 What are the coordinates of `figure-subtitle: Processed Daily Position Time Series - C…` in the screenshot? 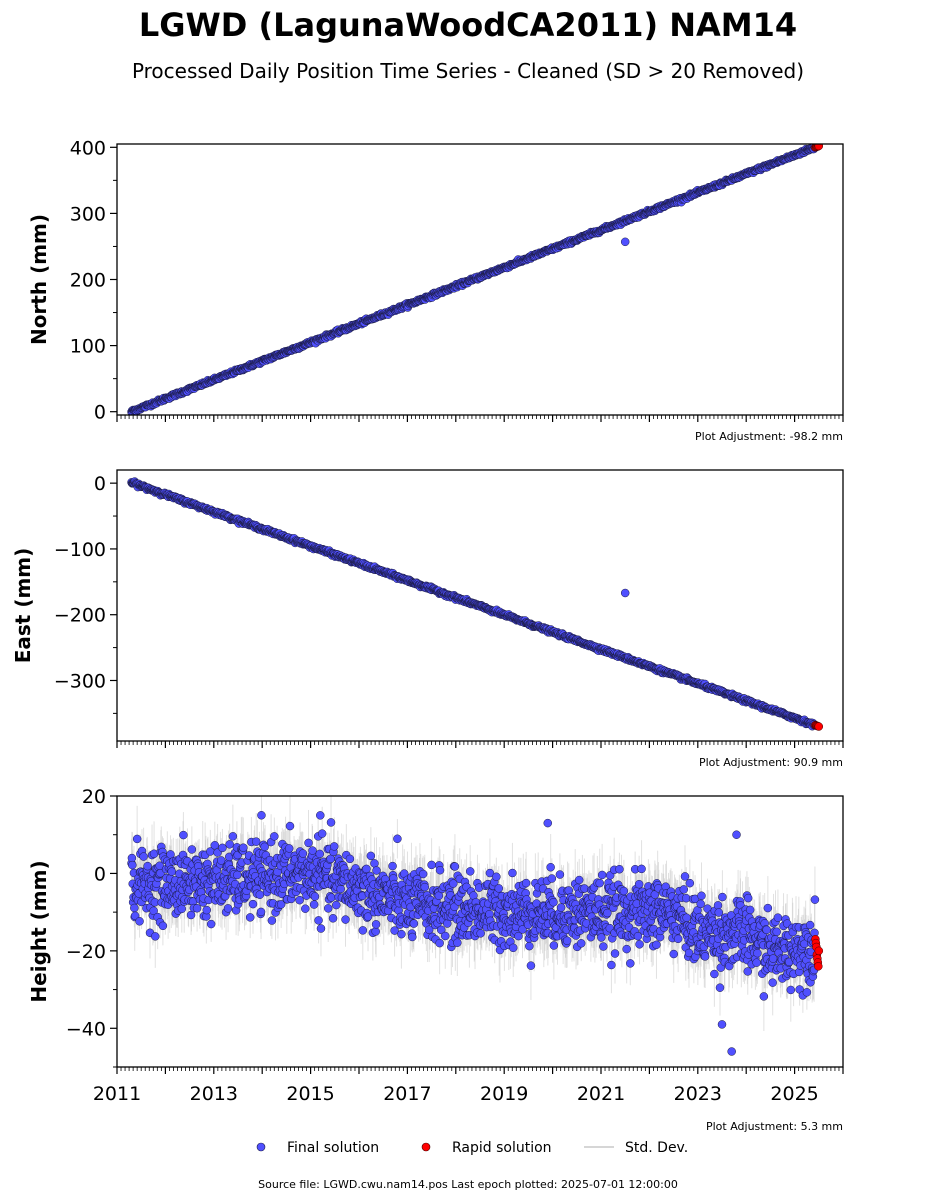 It's located at (468, 71).